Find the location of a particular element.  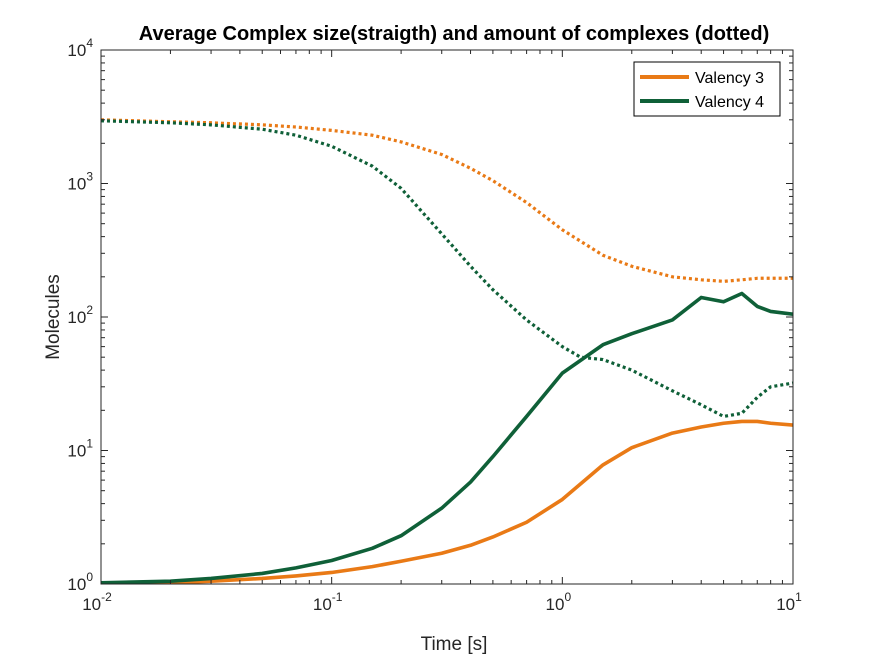

y-tick-label: 10¹ is located at coordinates (80, 449).